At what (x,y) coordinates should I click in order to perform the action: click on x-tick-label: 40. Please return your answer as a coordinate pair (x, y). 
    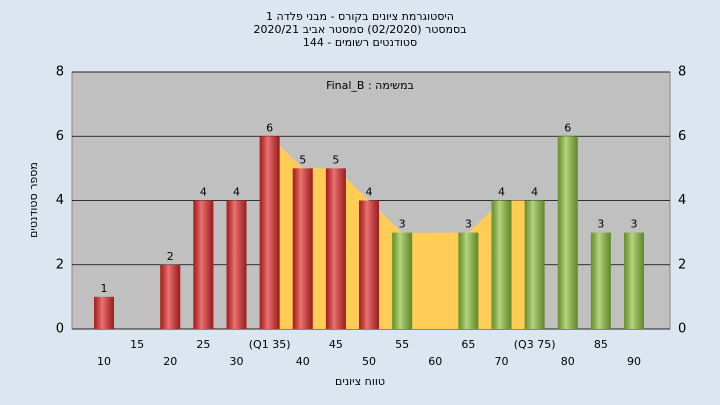
    Looking at the image, I should click on (303, 361).